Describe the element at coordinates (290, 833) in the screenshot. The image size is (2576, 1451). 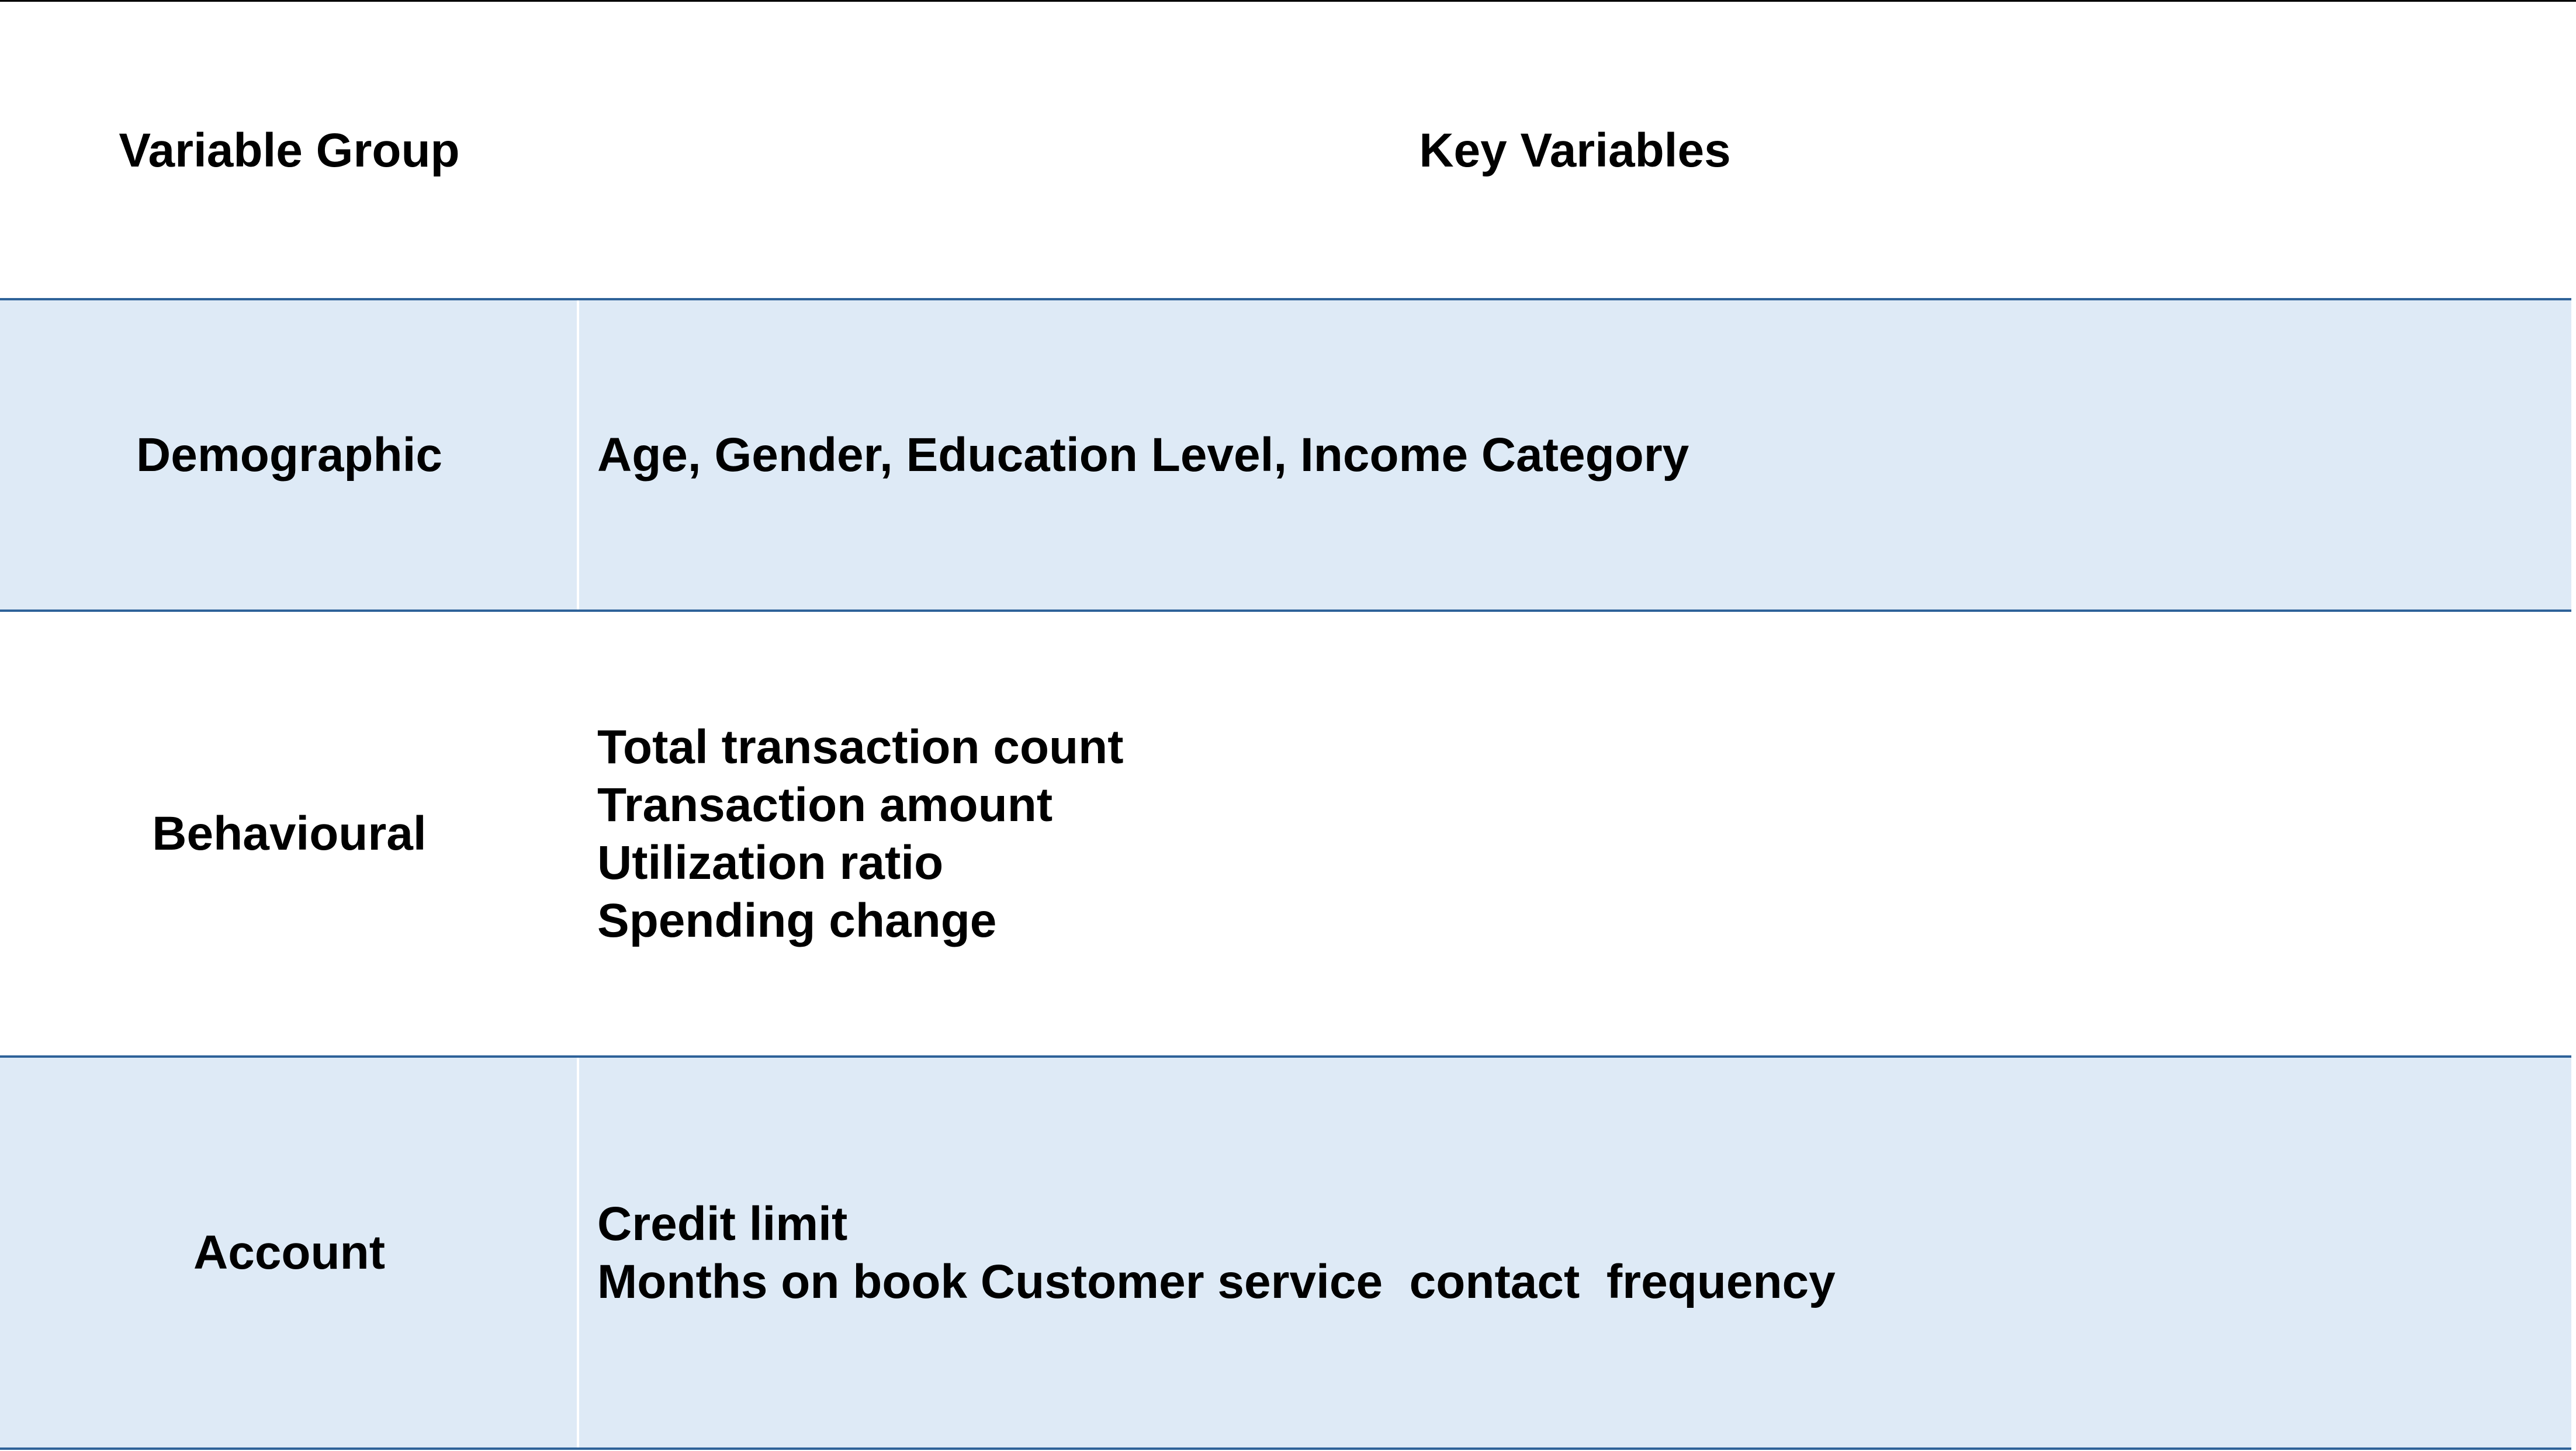
I see `row-group-label: Behavioural` at that location.